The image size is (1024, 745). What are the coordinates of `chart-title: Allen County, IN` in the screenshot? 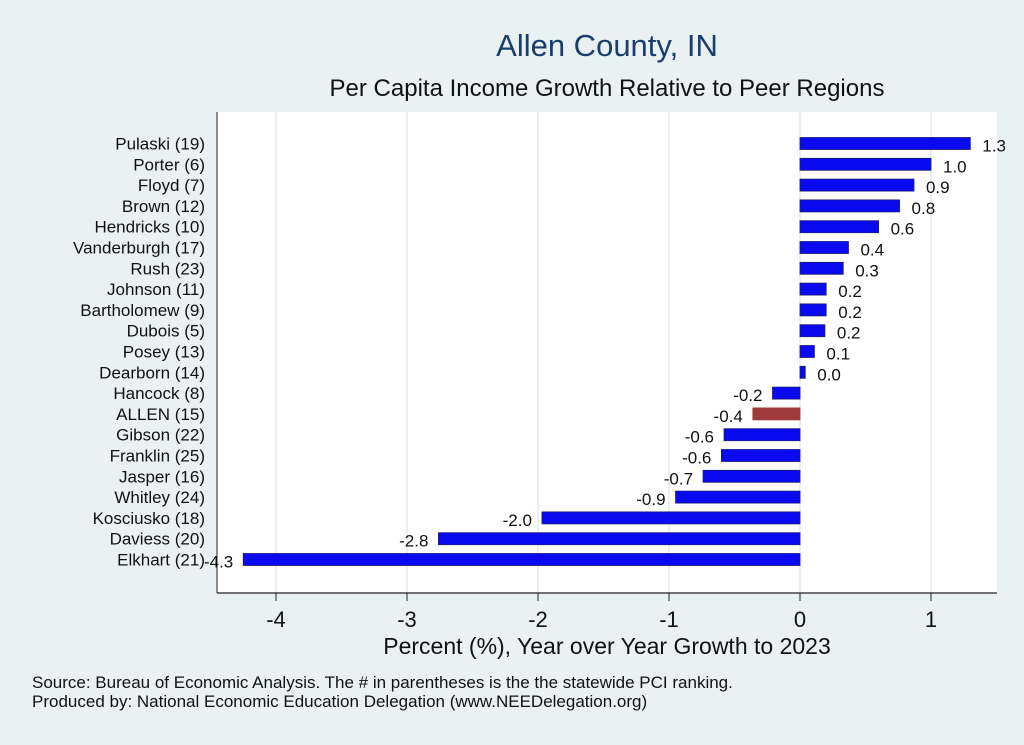 It's located at (607, 45).